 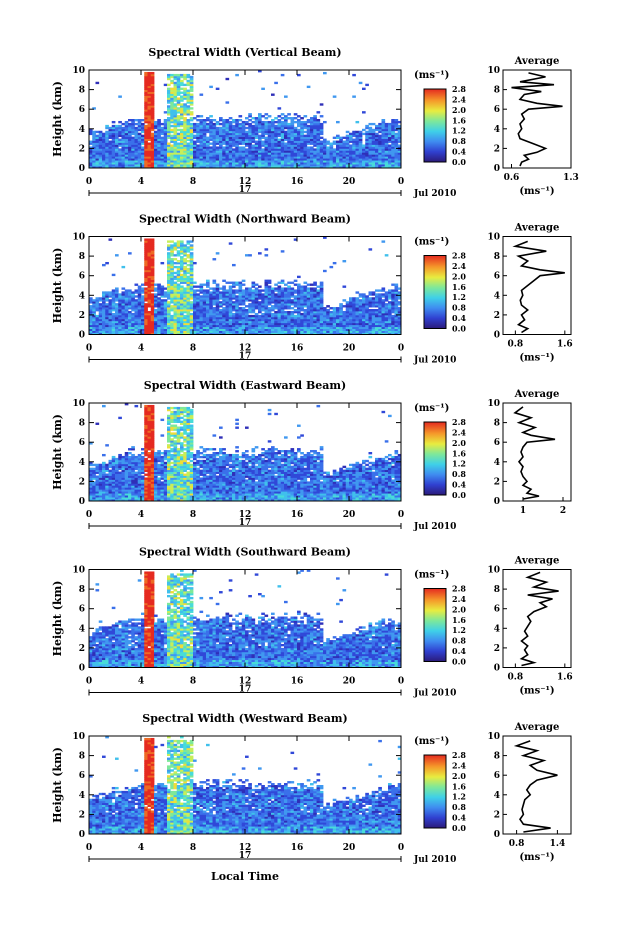 What do you see at coordinates (78, 238) in the screenshot?
I see `y-tick-label: 10` at bounding box center [78, 238].